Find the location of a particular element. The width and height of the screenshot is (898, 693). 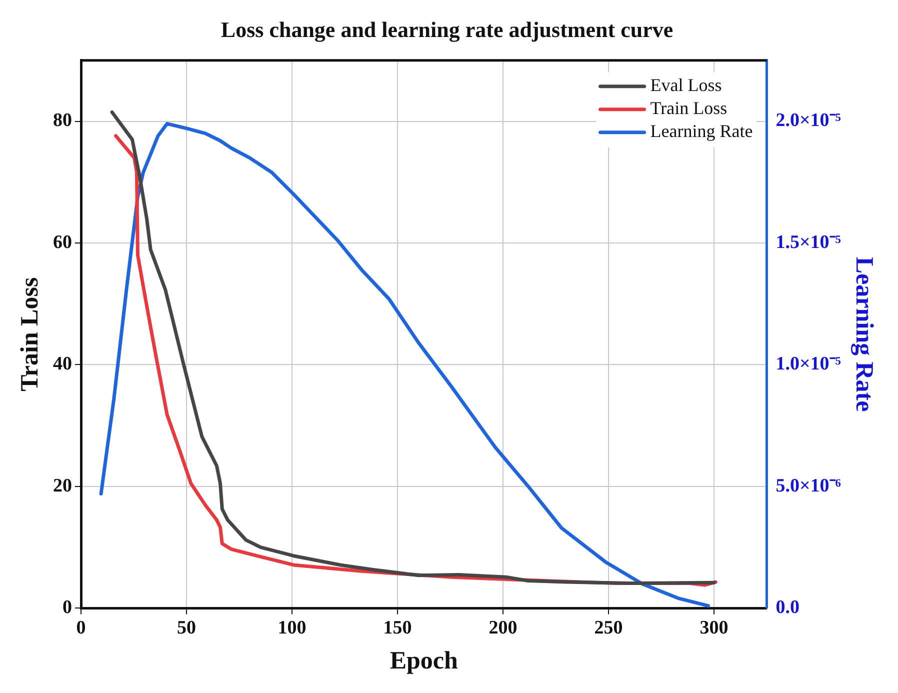

legend-label: Learning Rate is located at coordinates (701, 131).